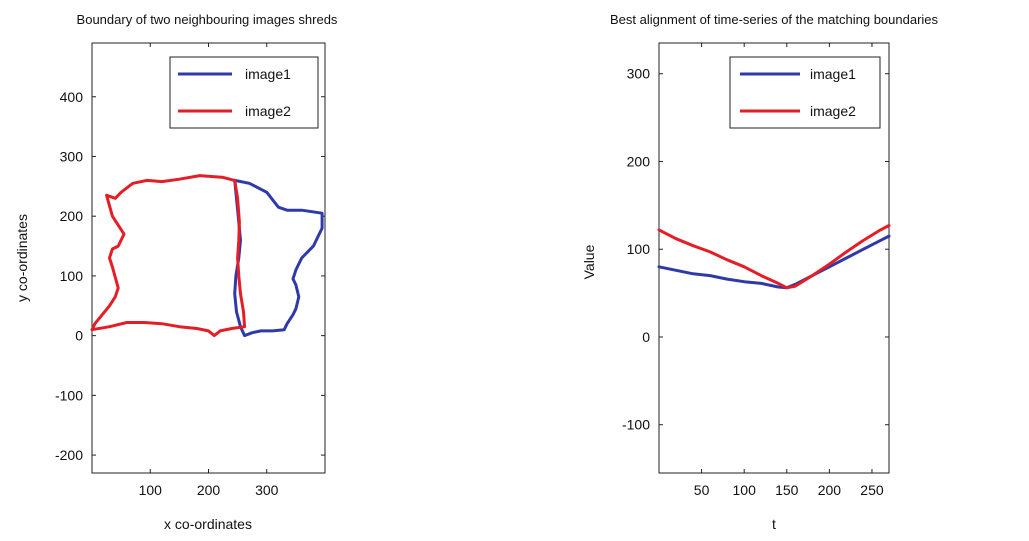 The image size is (1029, 541). What do you see at coordinates (774, 524) in the screenshot?
I see `x-axis-label: t` at bounding box center [774, 524].